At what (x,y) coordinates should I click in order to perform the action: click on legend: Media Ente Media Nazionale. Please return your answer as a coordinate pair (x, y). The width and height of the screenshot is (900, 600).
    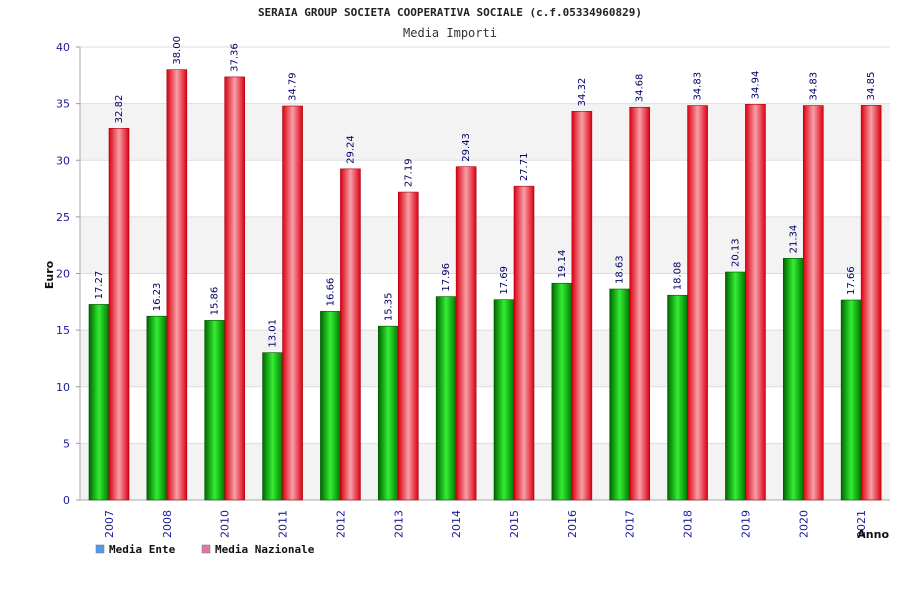
    Looking at the image, I should click on (205, 549).